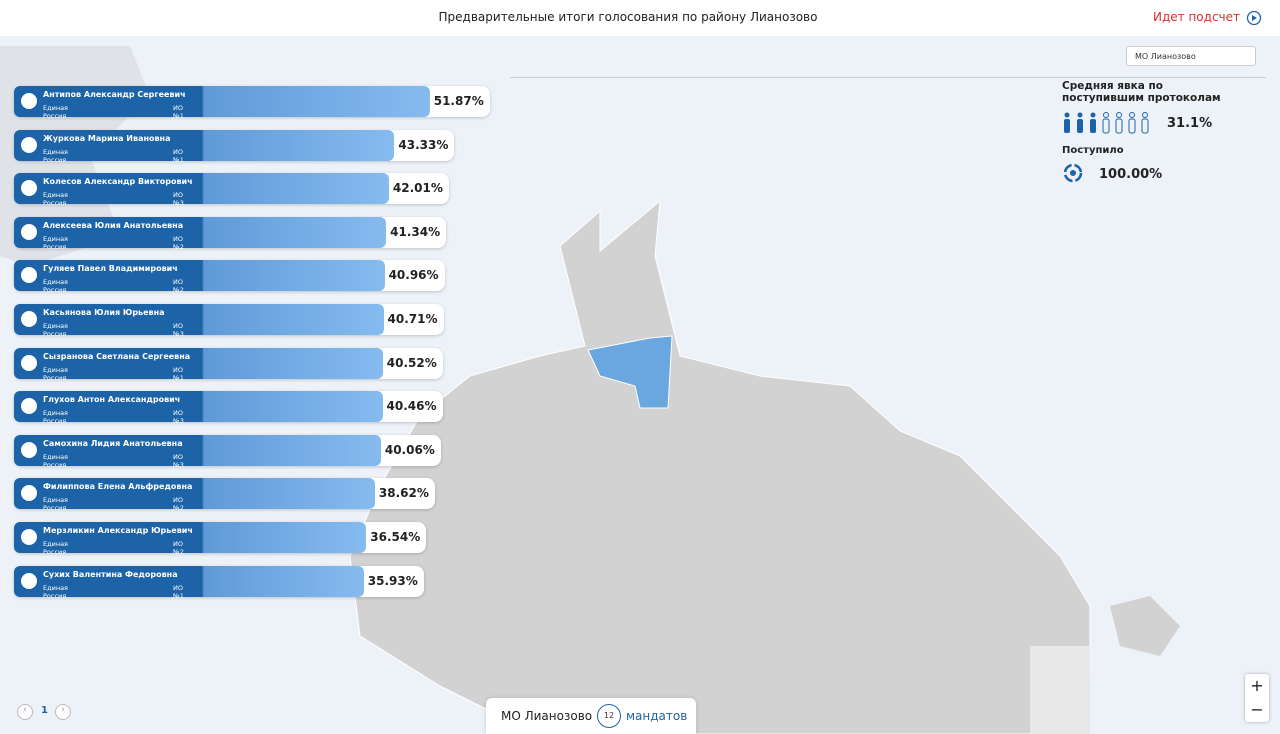  What do you see at coordinates (657, 716) in the screenshot?
I see `mandates-label: мандатов` at bounding box center [657, 716].